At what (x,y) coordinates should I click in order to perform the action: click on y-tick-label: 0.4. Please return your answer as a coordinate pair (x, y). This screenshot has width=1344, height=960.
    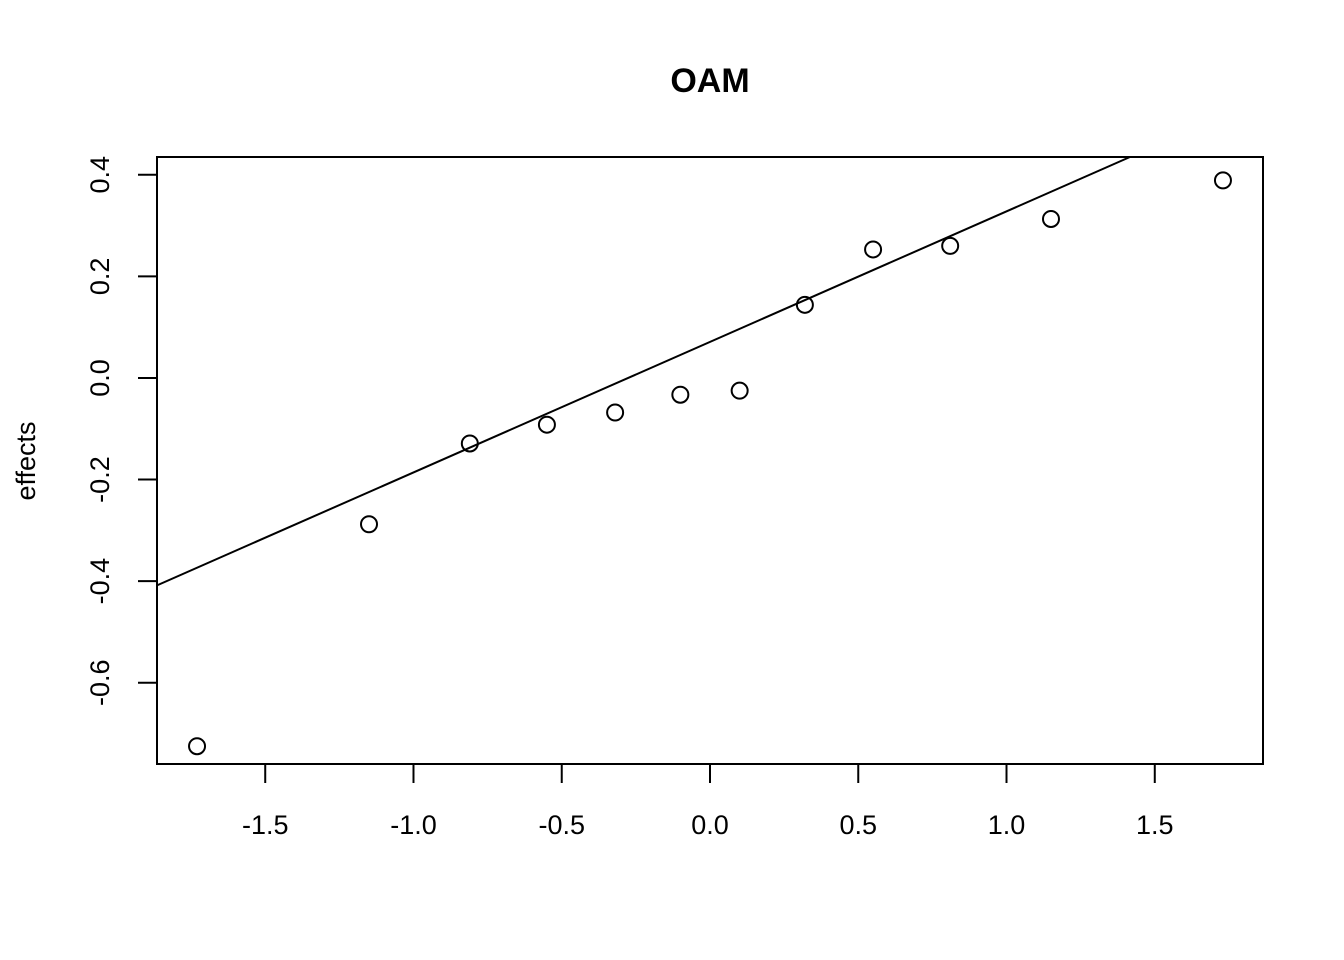
    Looking at the image, I should click on (100, 175).